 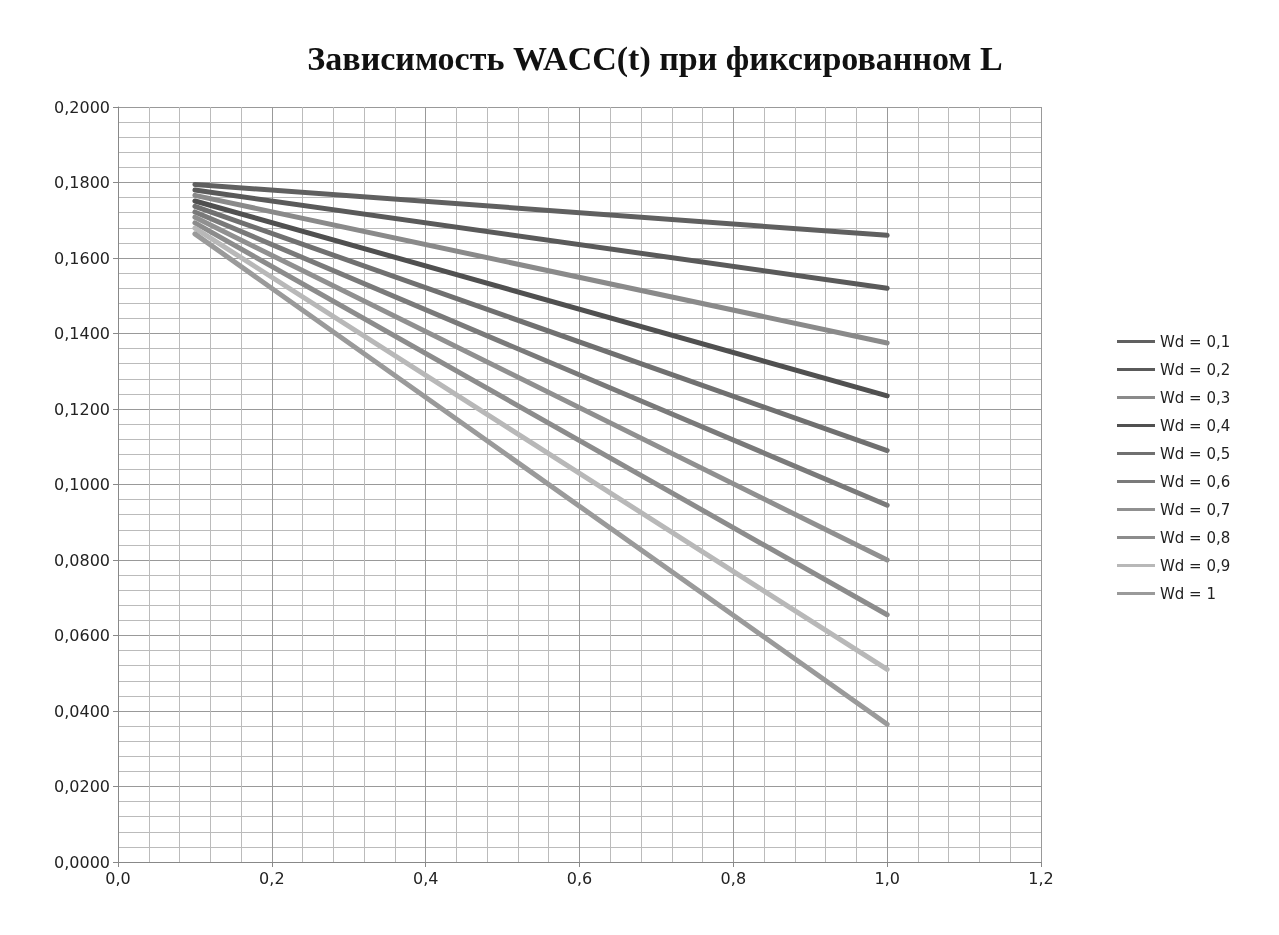 I want to click on x-tick-label: 0,8, so click(x=733, y=878).